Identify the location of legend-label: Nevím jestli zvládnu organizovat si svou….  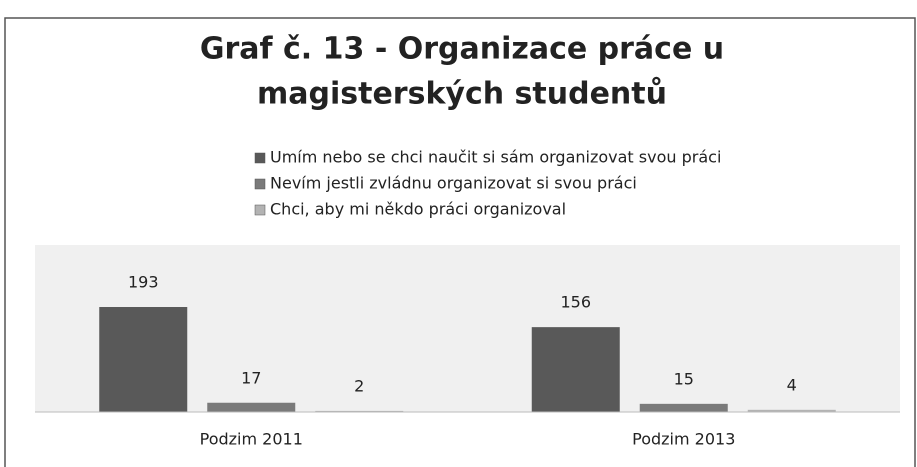
(453, 183).